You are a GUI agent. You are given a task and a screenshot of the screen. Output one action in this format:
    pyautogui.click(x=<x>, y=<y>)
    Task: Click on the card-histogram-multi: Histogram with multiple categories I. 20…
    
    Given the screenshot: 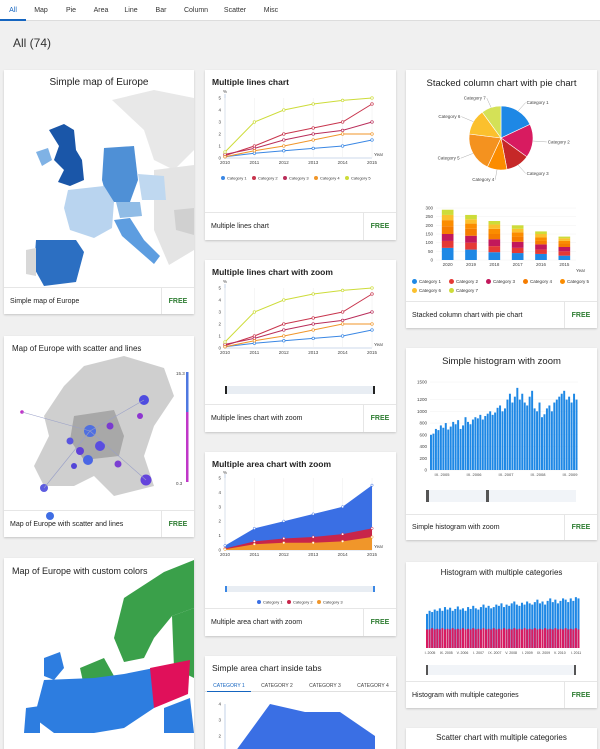 What is the action you would take?
    pyautogui.click(x=501, y=635)
    